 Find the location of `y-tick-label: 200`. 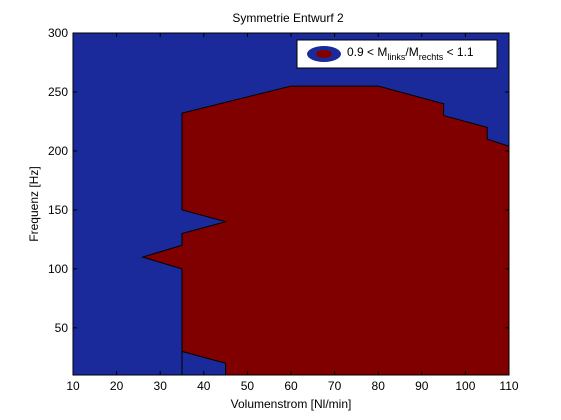

y-tick-label: 200 is located at coordinates (58, 151).